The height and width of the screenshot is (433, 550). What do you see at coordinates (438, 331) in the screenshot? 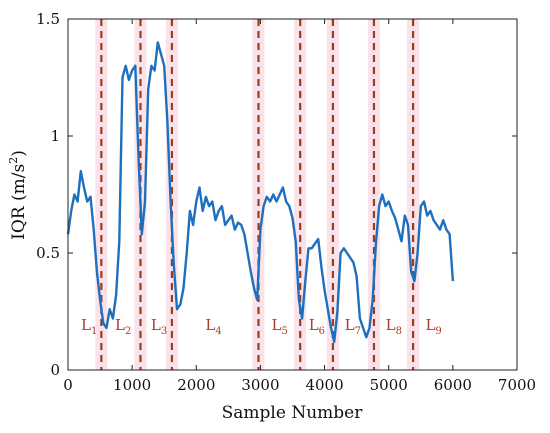
I see `segment-label-sub: 9` at bounding box center [438, 331].